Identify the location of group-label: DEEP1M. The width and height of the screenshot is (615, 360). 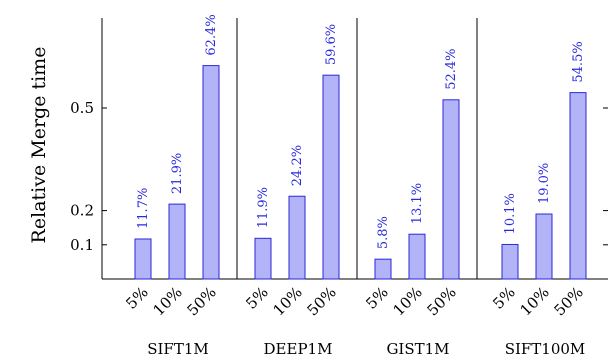
(298, 349).